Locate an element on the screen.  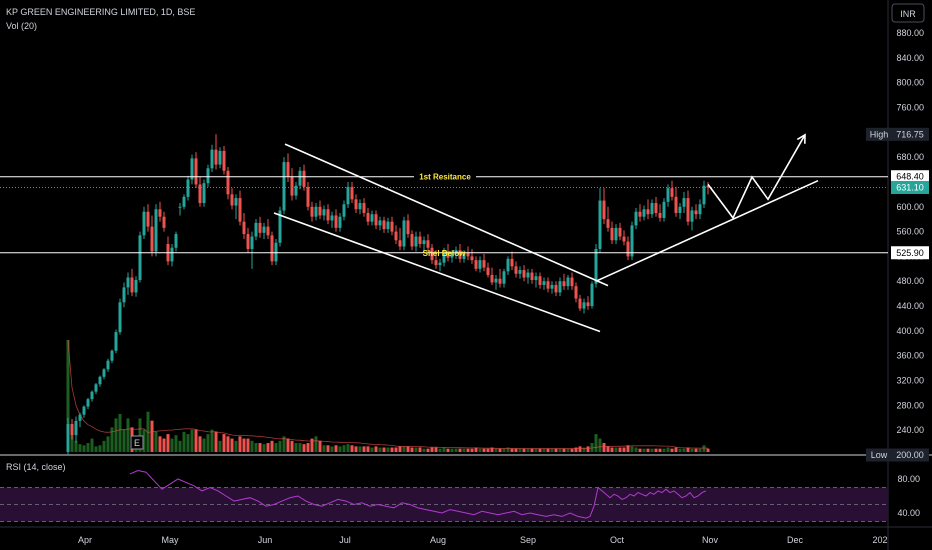
rsi-line is located at coordinates (418, 494).